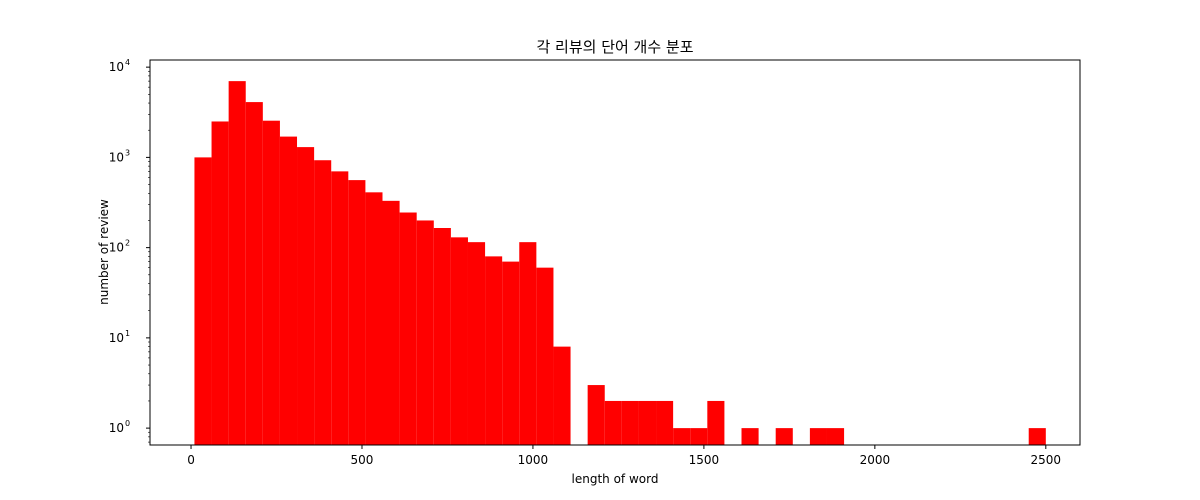 Image resolution: width=1200 pixels, height=500 pixels. What do you see at coordinates (624, 456) in the screenshot?
I see `x-axis-ticks: 0 500 1000 1500 2000 2500` at bounding box center [624, 456].